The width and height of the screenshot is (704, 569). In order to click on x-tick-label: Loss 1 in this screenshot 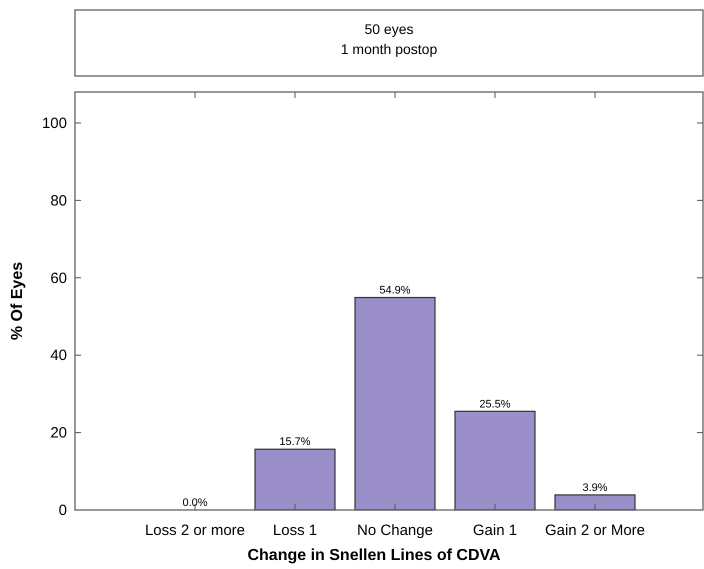, I will do `click(295, 530)`.